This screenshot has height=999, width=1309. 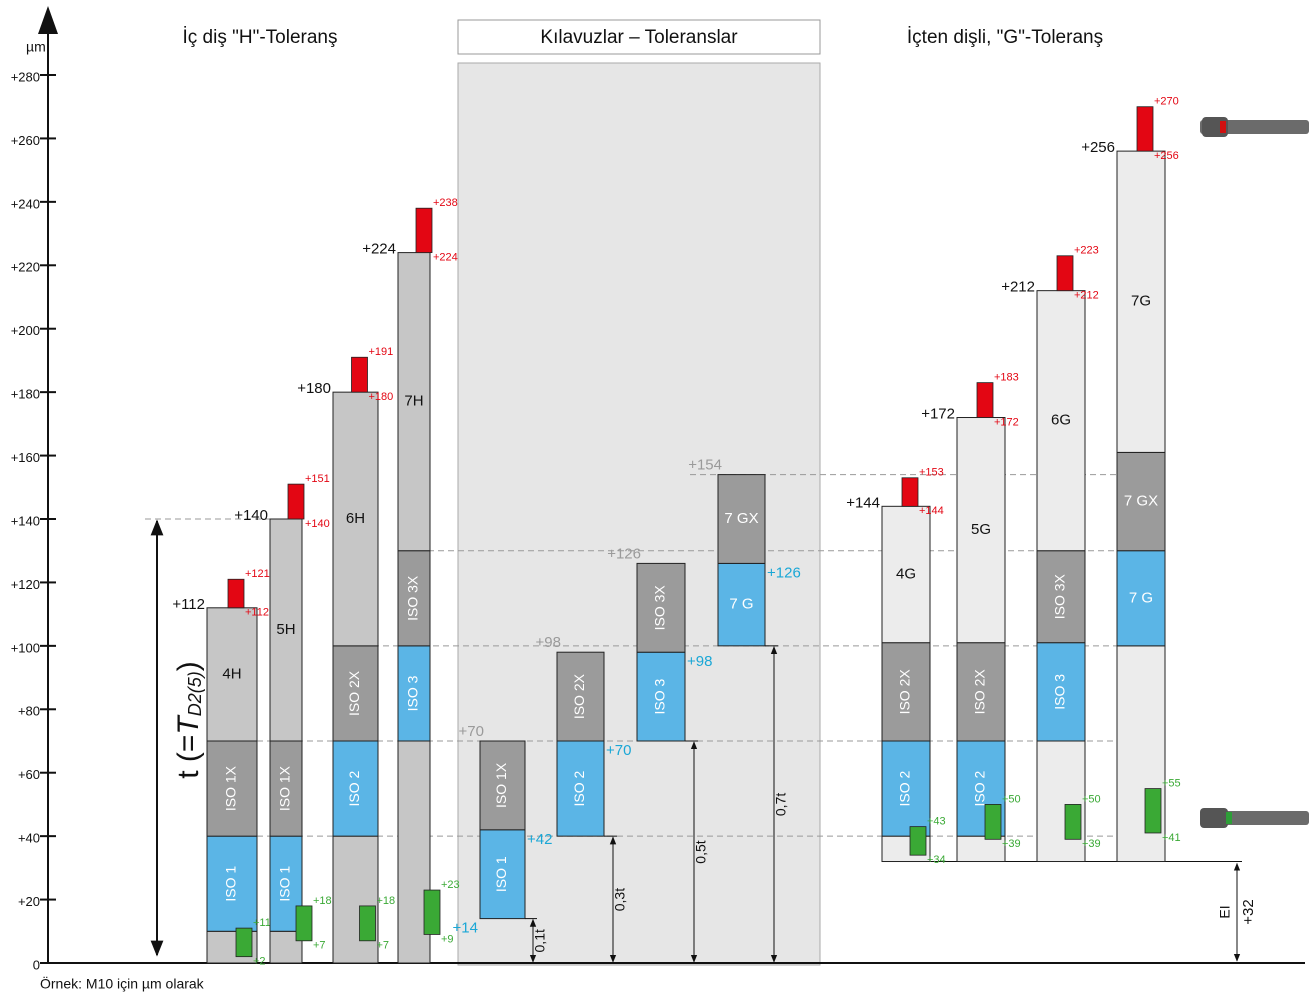 I want to click on top-label: +144, so click(x=863, y=502).